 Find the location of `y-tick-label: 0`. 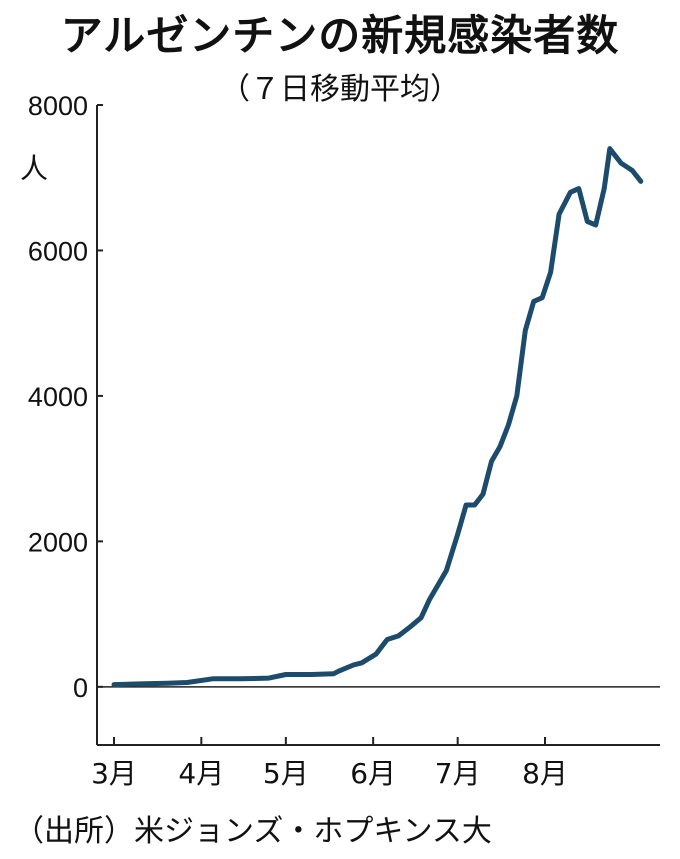

y-tick-label: 0 is located at coordinates (80, 688).